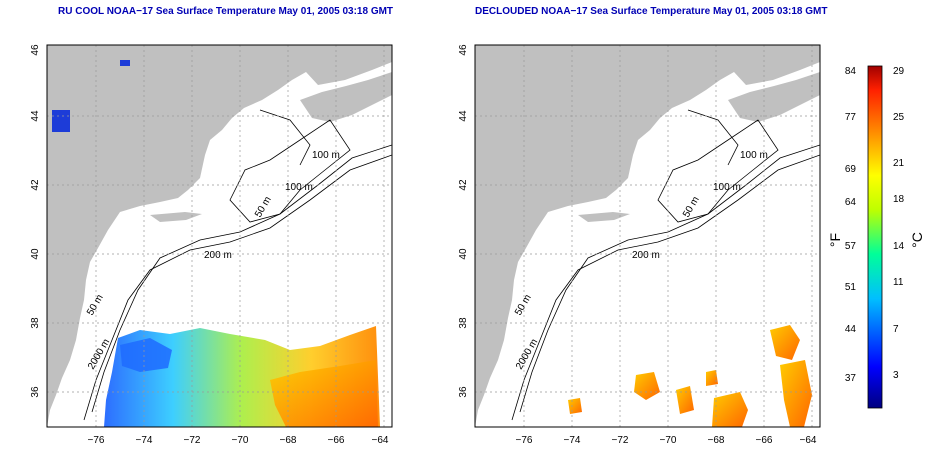 This screenshot has width=950, height=475. I want to click on colorbar-gradient, so click(875, 237).